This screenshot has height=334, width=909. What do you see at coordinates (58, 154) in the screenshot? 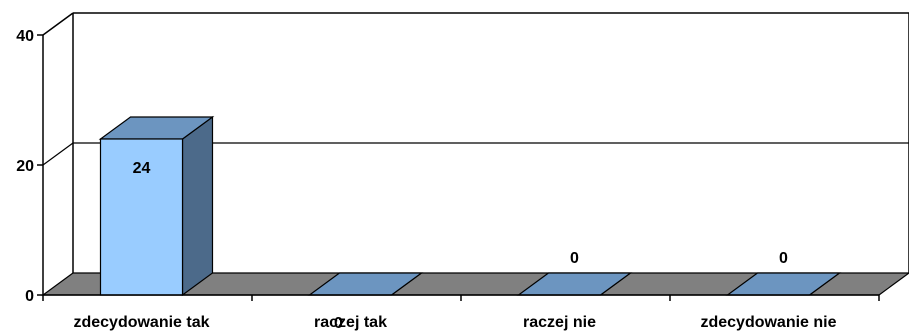
I see `gridline-side` at bounding box center [58, 154].